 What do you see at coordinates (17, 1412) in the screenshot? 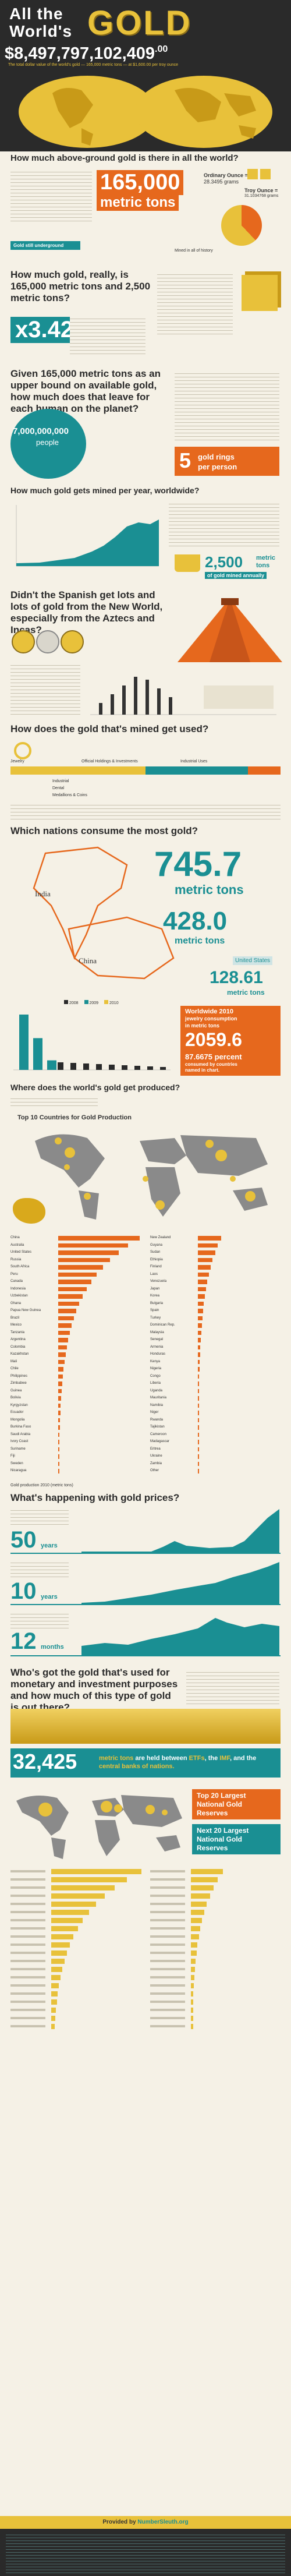
I see `production-country-name: Ecuador` at bounding box center [17, 1412].